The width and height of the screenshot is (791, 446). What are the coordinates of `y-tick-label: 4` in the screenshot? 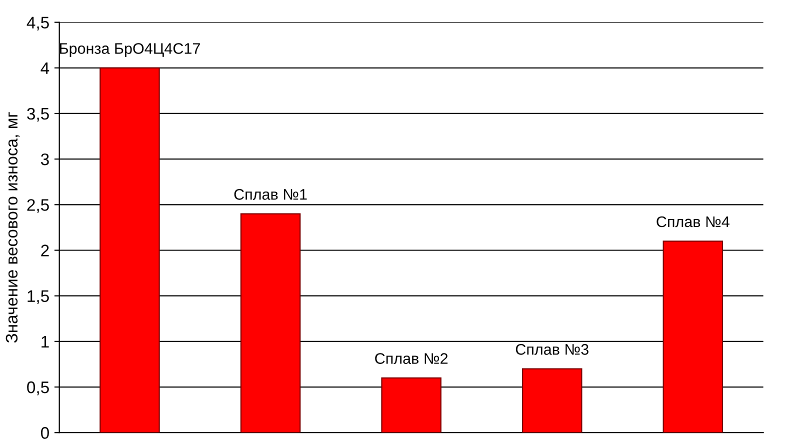 It's located at (45, 68).